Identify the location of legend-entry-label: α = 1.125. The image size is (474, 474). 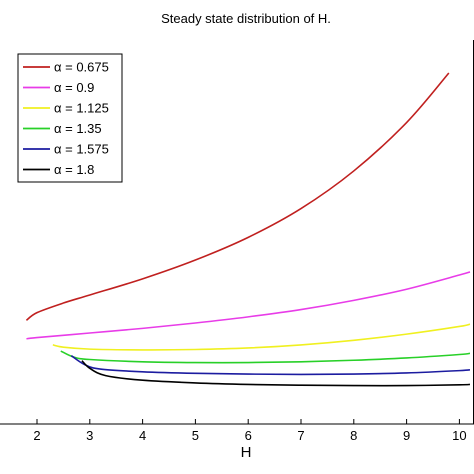
(81, 108).